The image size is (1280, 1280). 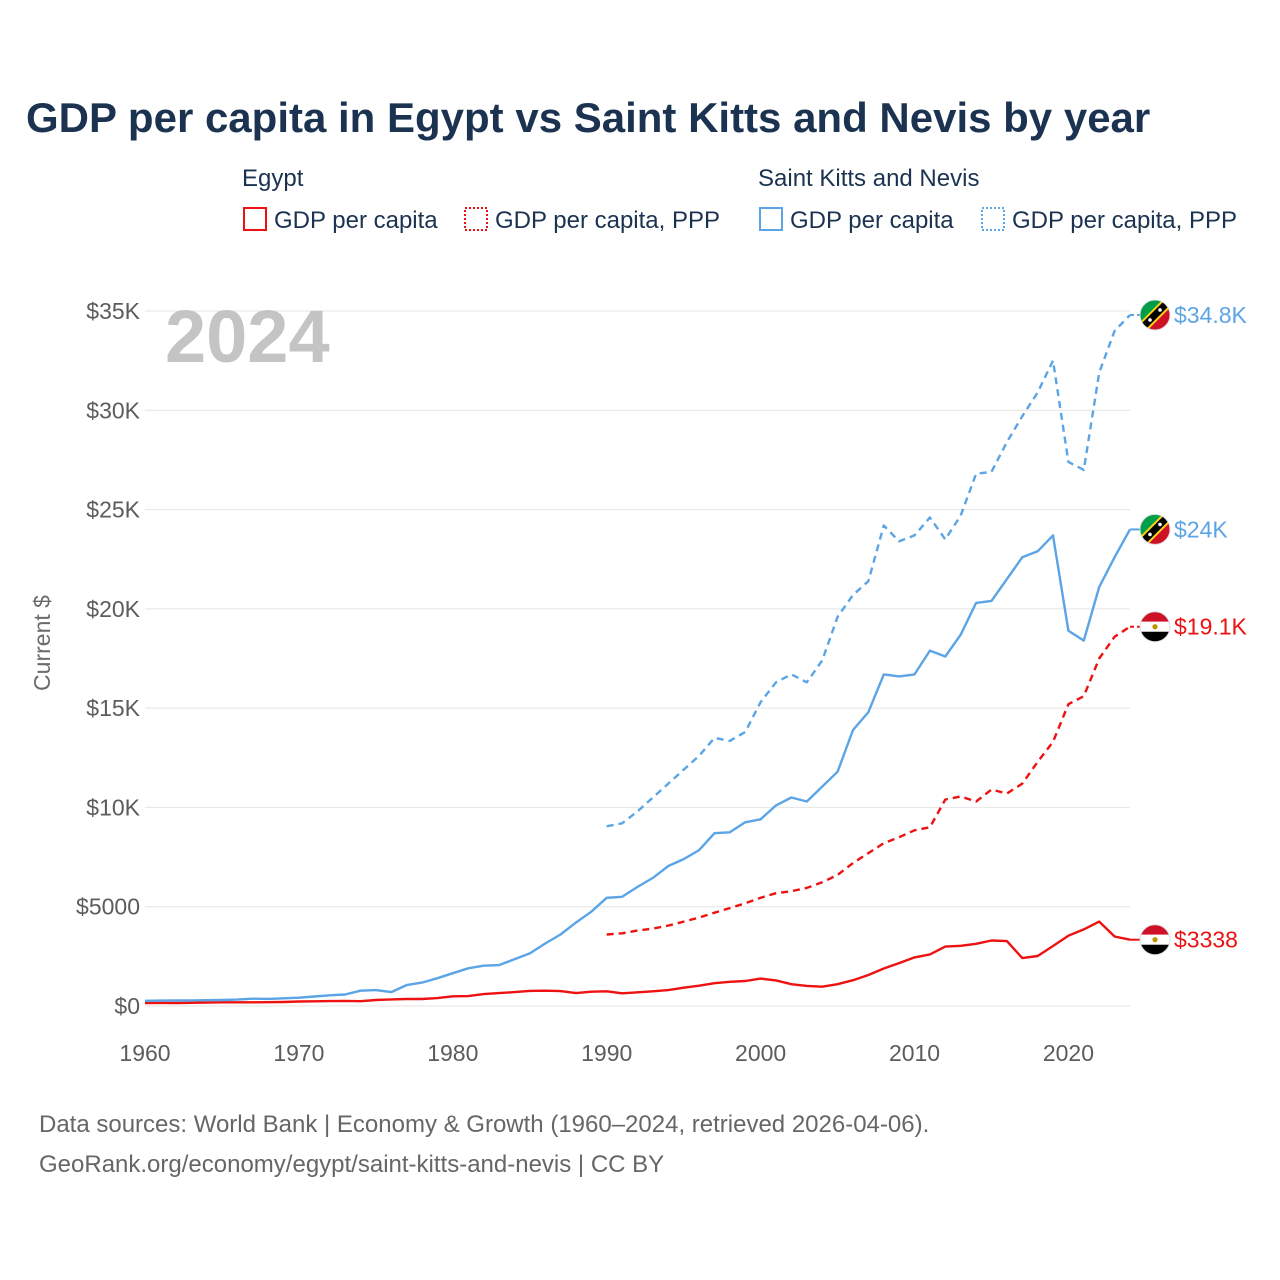 What do you see at coordinates (868, 780) in the screenshot?
I see `series-line-egypt-ppp` at bounding box center [868, 780].